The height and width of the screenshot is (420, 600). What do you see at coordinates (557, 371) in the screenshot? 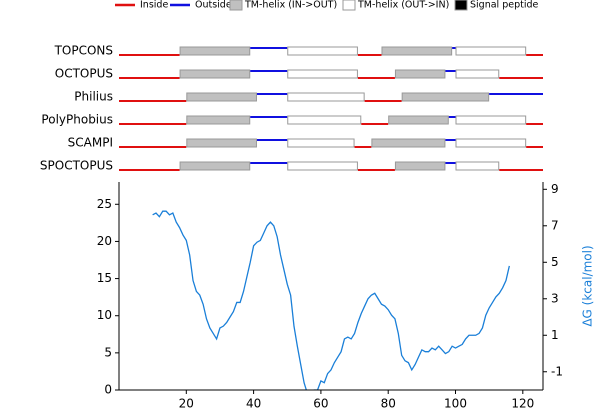
I see `y2-tick-label: -1` at bounding box center [557, 371].